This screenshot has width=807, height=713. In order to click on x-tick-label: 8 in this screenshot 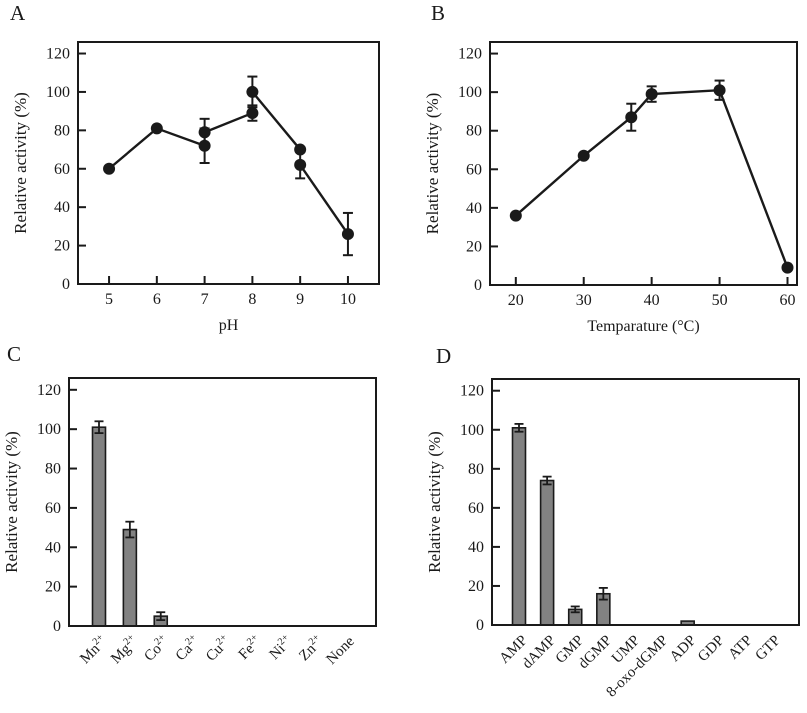, I will do `click(252, 299)`.